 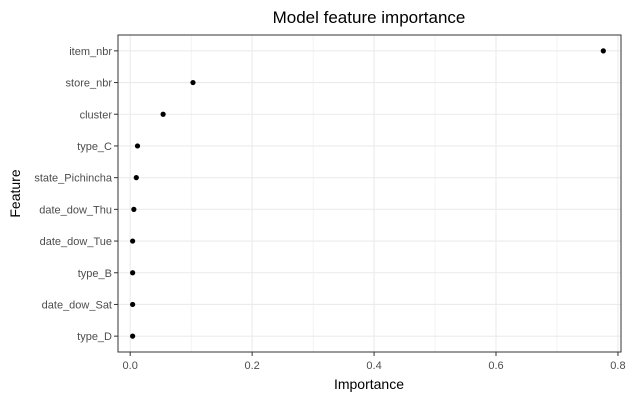 What do you see at coordinates (75, 210) in the screenshot?
I see `y-tick-label: date_dow_Thu` at bounding box center [75, 210].